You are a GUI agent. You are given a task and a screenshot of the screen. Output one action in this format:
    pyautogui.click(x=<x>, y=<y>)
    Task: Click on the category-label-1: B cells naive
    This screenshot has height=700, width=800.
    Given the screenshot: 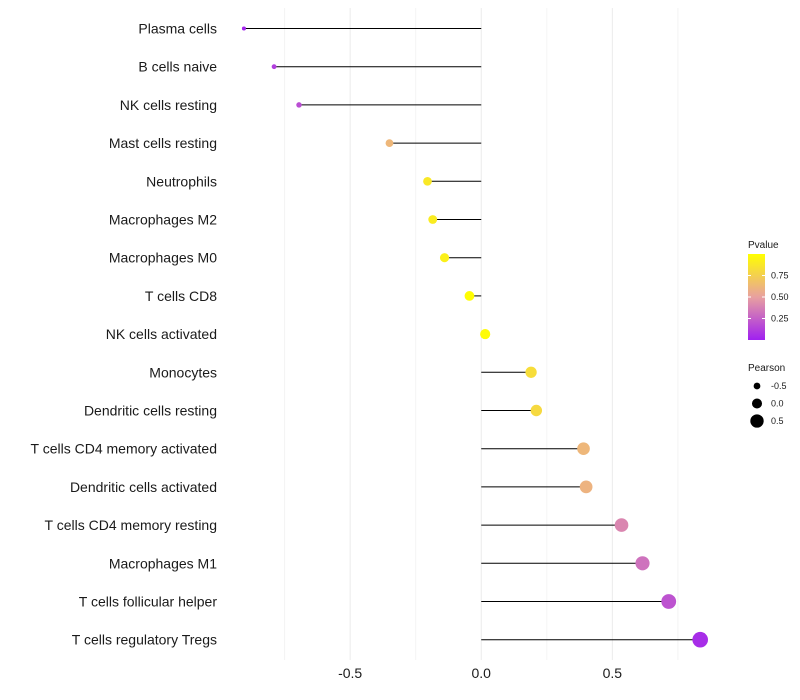 What is the action you would take?
    pyautogui.click(x=177, y=67)
    